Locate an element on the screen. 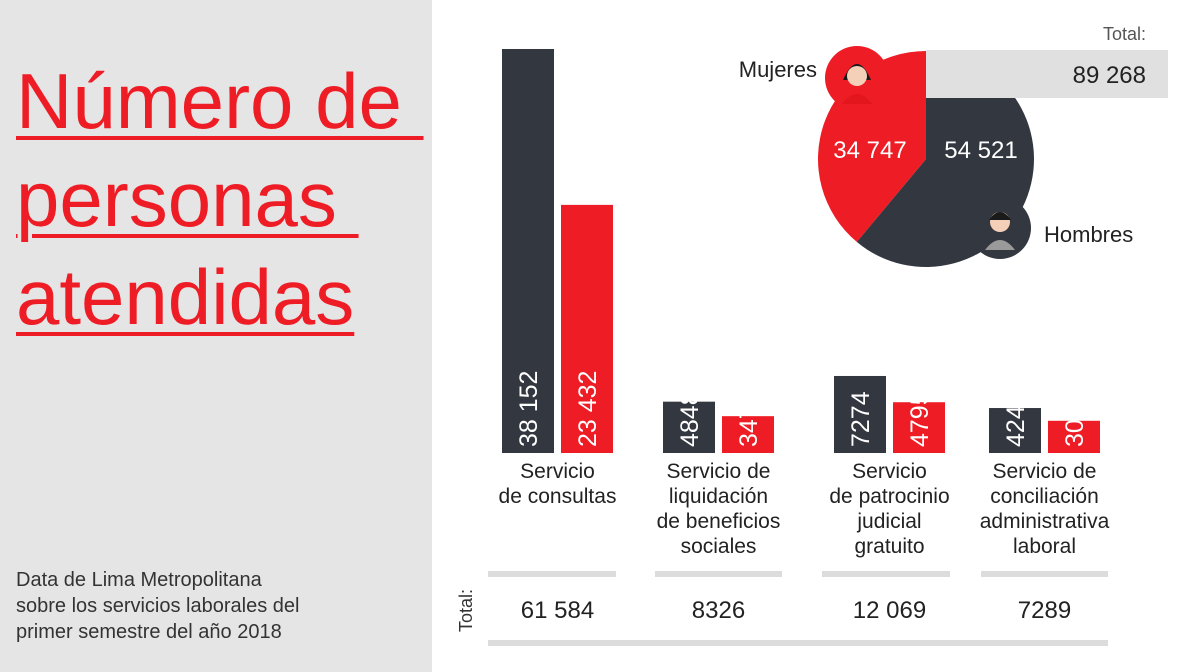 The width and height of the screenshot is (1192, 672). bar-value-label: 23 432 is located at coordinates (588, 409).